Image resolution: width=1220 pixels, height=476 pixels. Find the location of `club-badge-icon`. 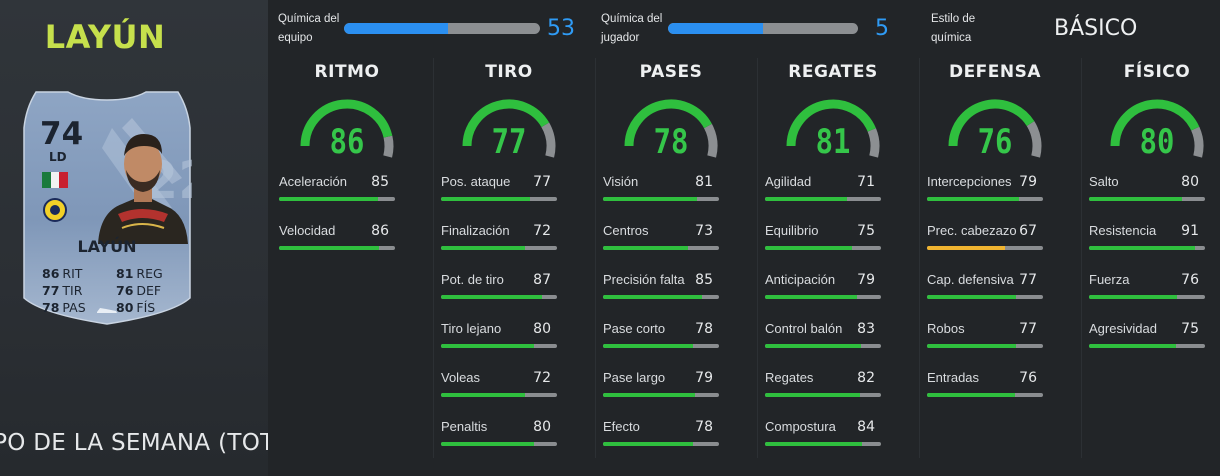

club-badge-icon is located at coordinates (55, 210).